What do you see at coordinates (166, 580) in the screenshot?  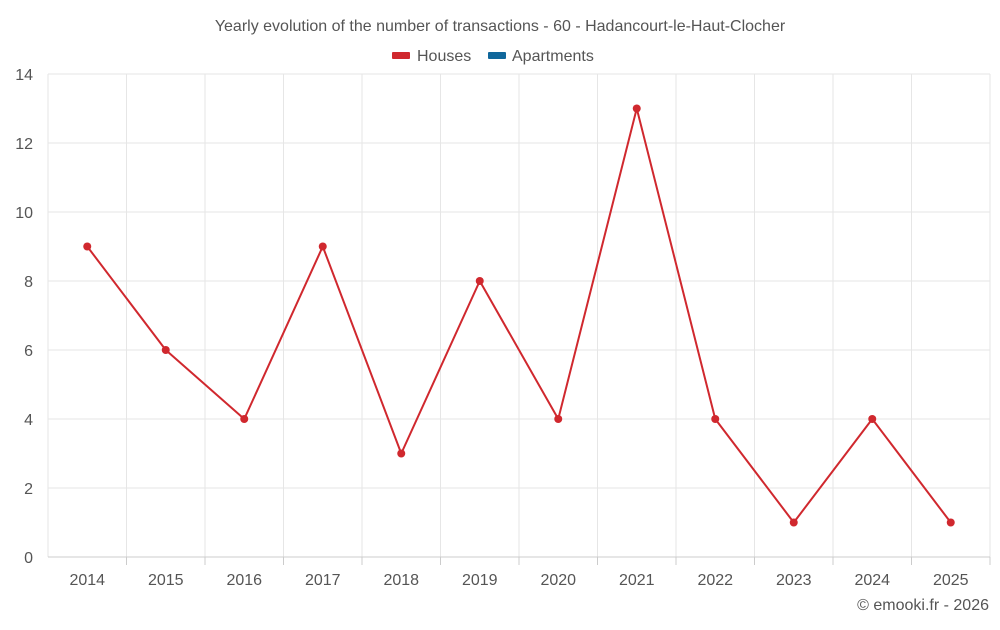 I see `x-tick-label: 2015` at bounding box center [166, 580].